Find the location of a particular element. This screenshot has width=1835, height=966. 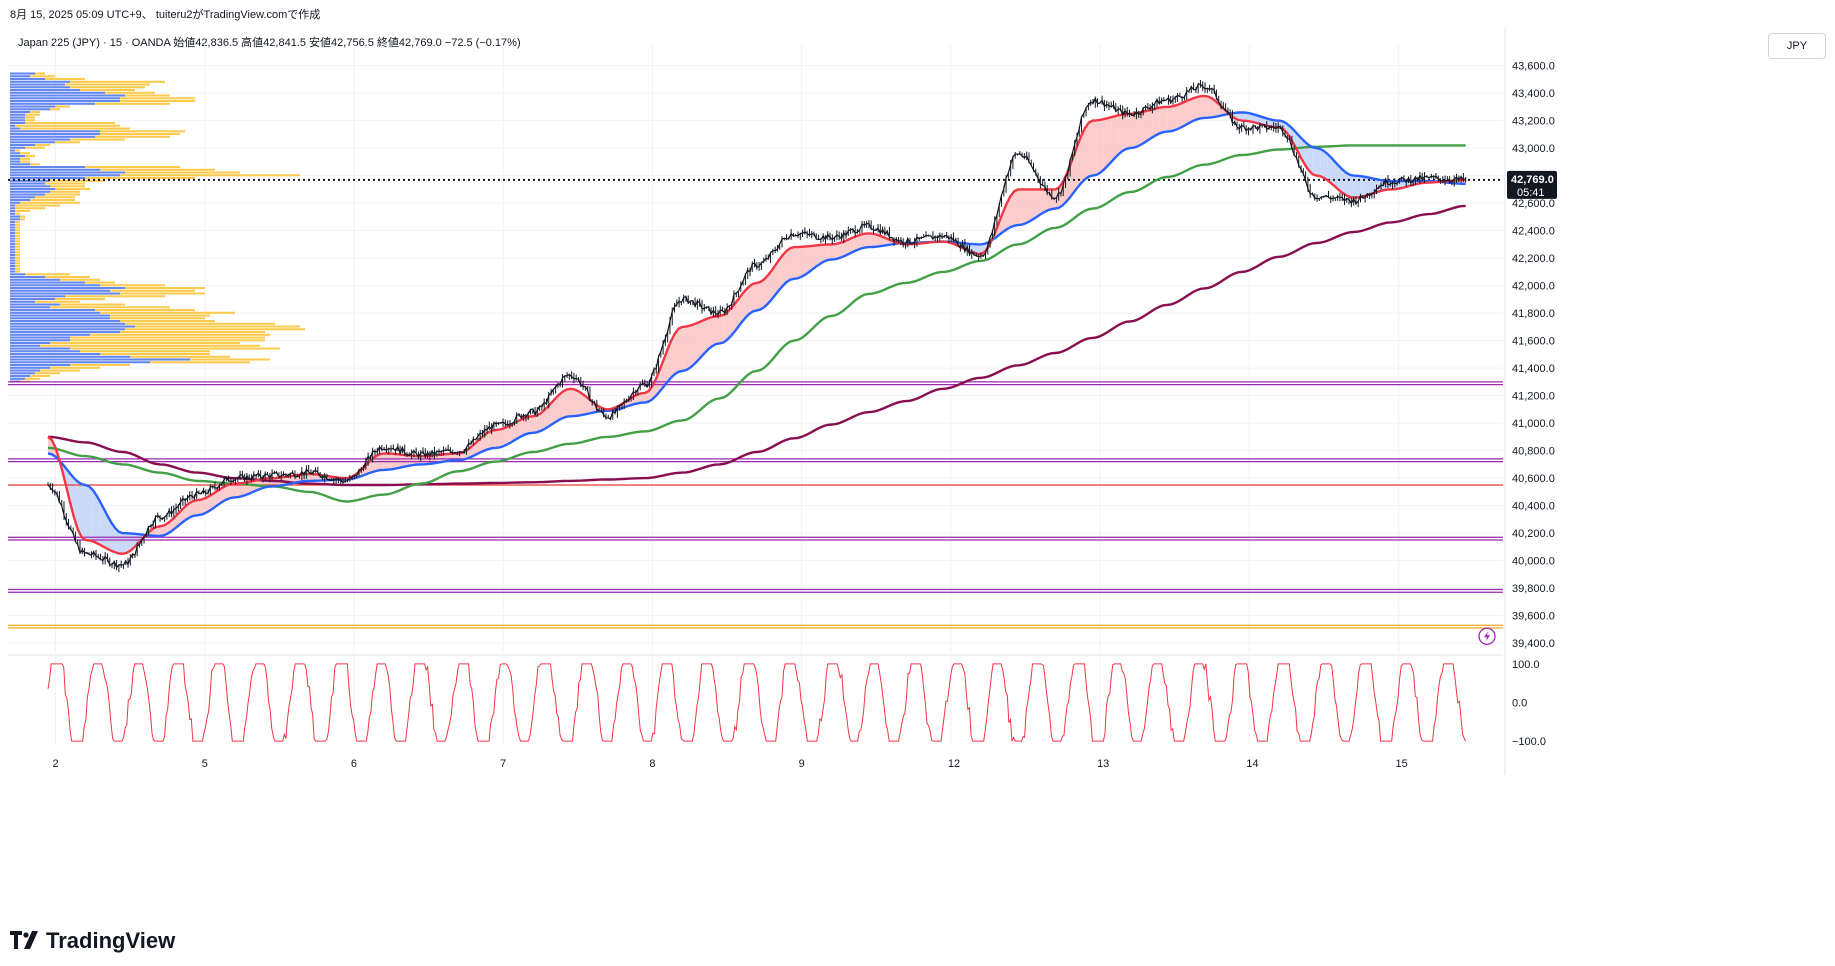

price-tick-label: 41,200.0 is located at coordinates (1533, 397).